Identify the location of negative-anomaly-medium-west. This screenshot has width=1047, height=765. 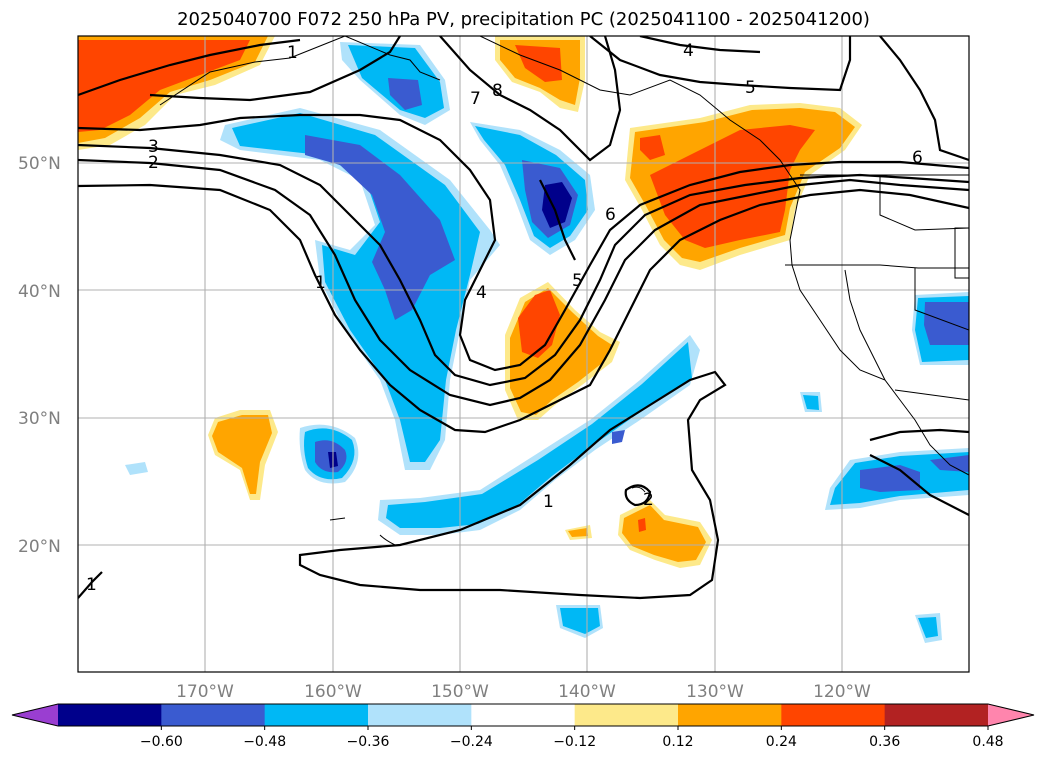
(380, 227).